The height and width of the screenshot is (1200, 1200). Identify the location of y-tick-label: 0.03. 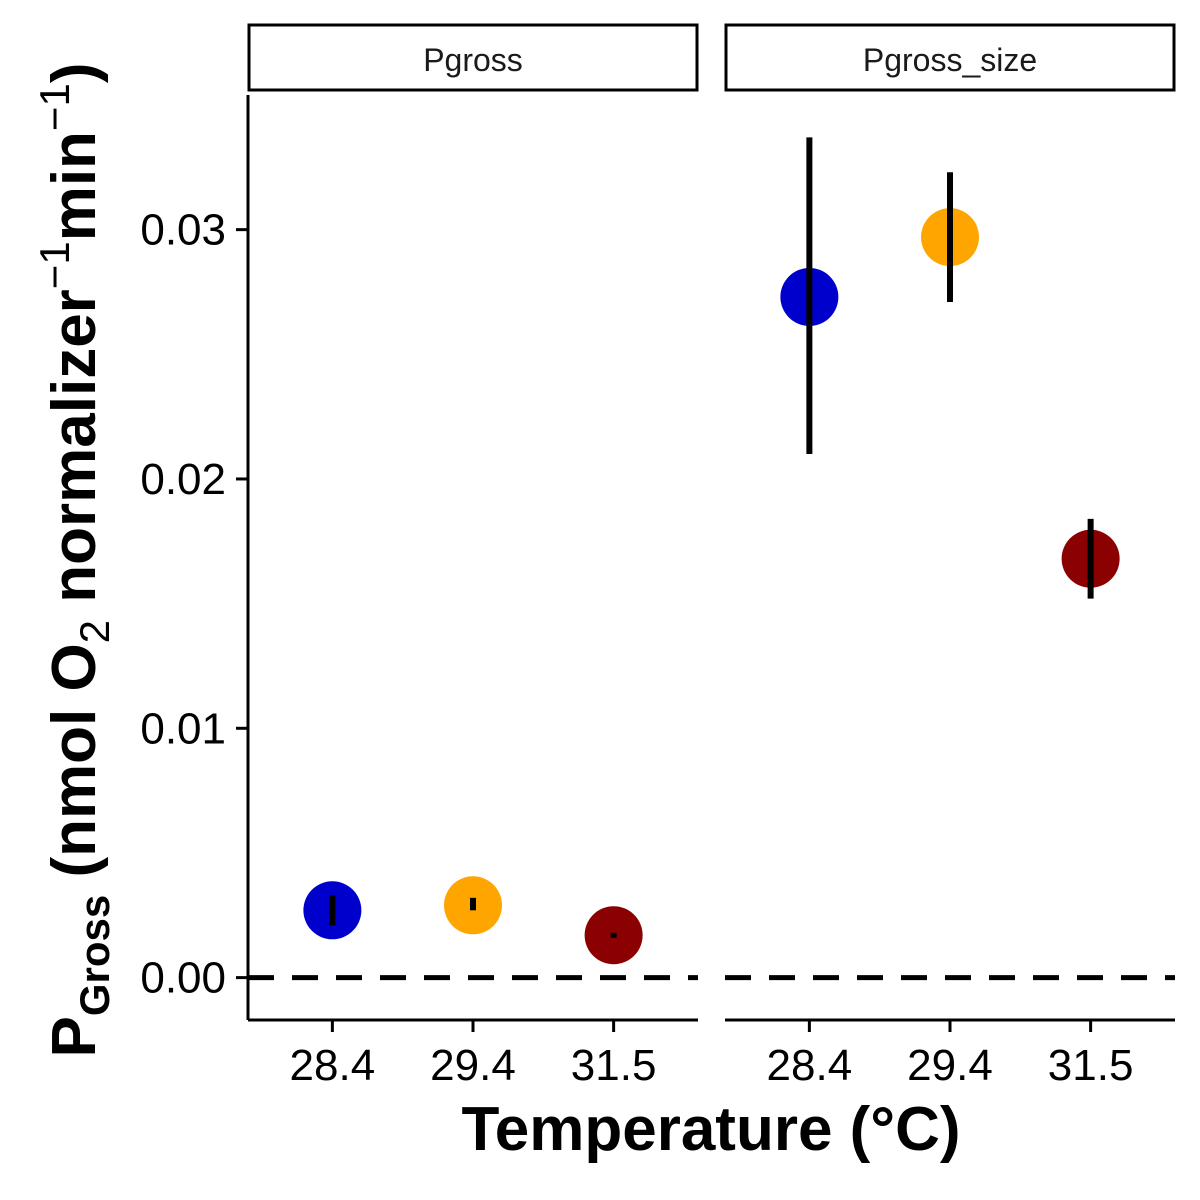
(183, 230).